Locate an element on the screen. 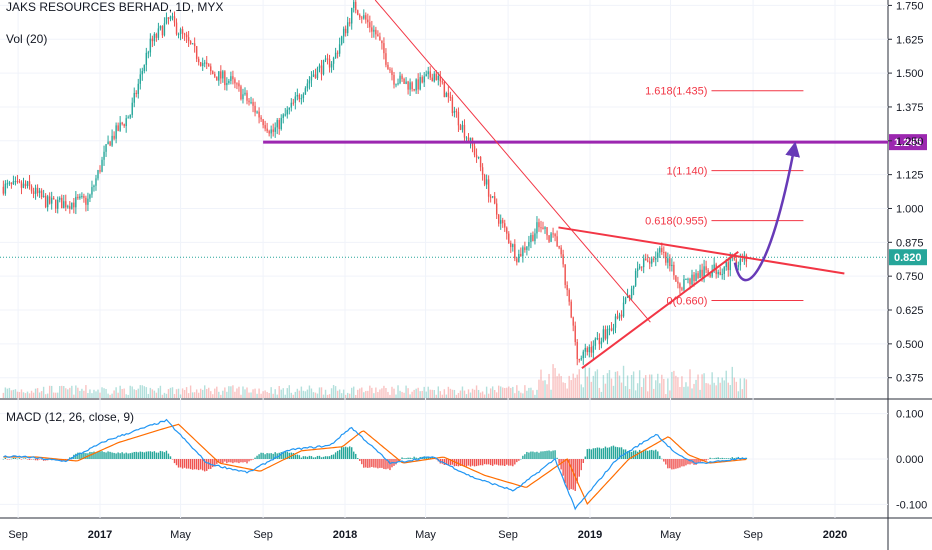 The image size is (932, 550). triangle-upper-line is located at coordinates (701, 250).